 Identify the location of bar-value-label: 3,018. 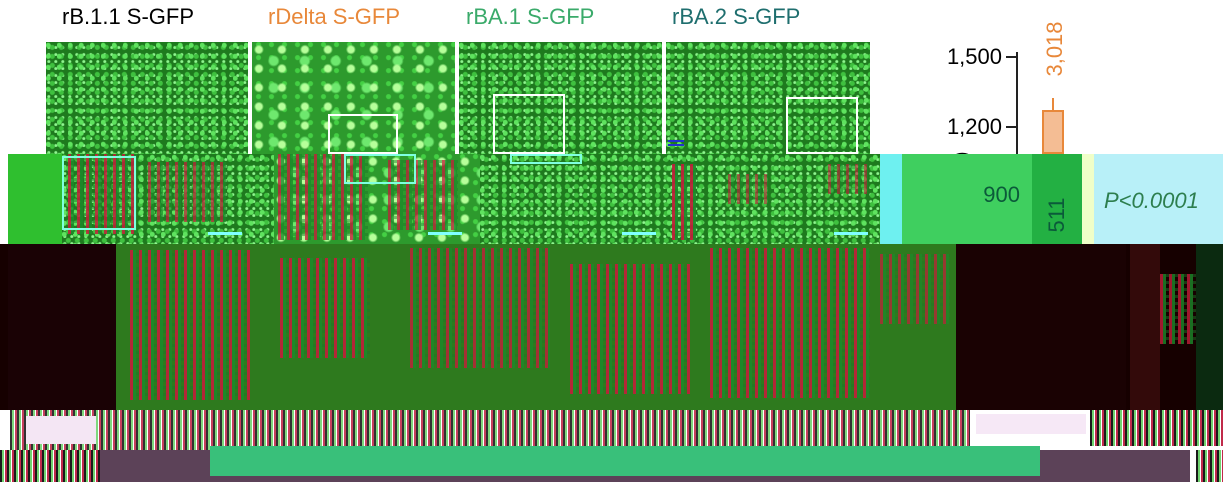
(1054, 49).